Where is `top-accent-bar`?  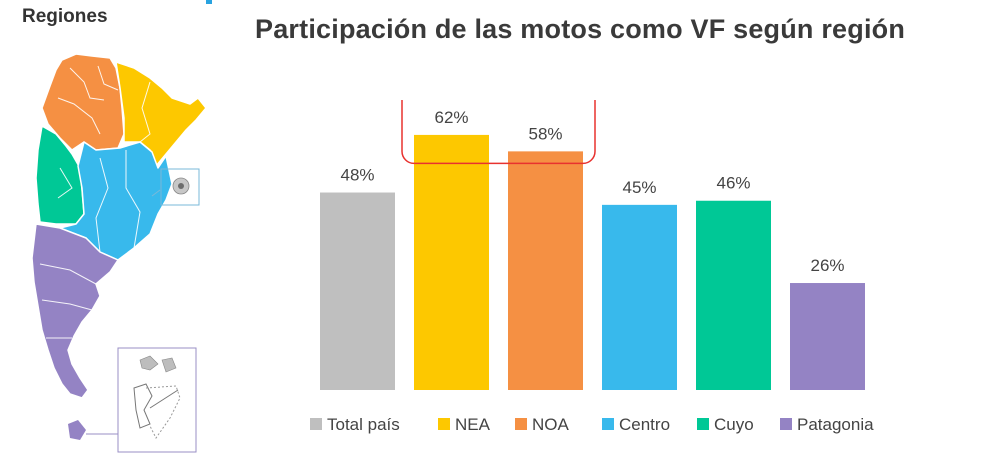
top-accent-bar is located at coordinates (209, 2).